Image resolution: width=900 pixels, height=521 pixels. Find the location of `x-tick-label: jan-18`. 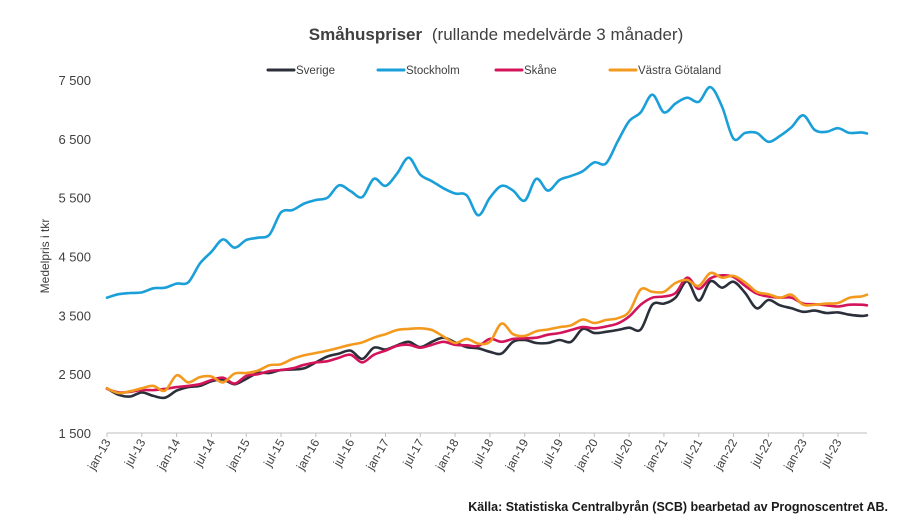

x-tick-label: jan-18 is located at coordinates (446, 454).